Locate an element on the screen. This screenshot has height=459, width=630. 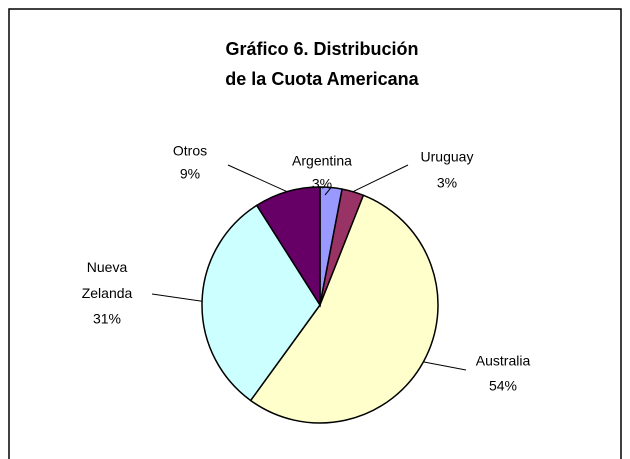
slice-value-label: 3% is located at coordinates (447, 183).